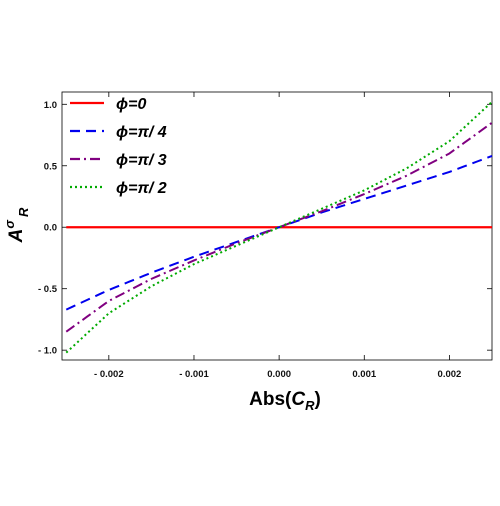  I want to click on x-tick-label: 0.002, so click(450, 374).